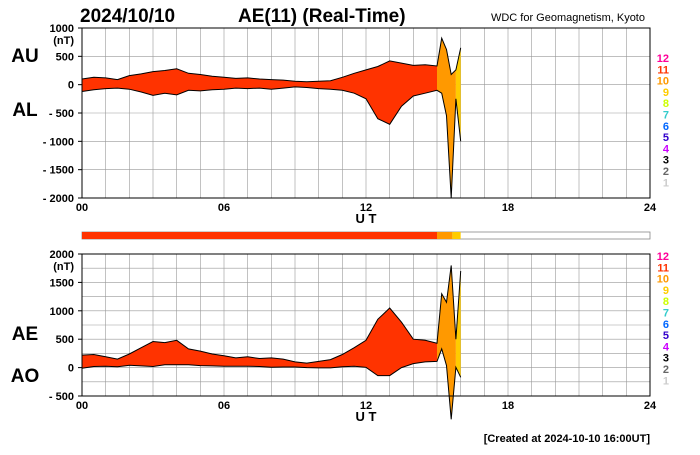  I want to click on chart-date: 2024/10/10, so click(127, 16).